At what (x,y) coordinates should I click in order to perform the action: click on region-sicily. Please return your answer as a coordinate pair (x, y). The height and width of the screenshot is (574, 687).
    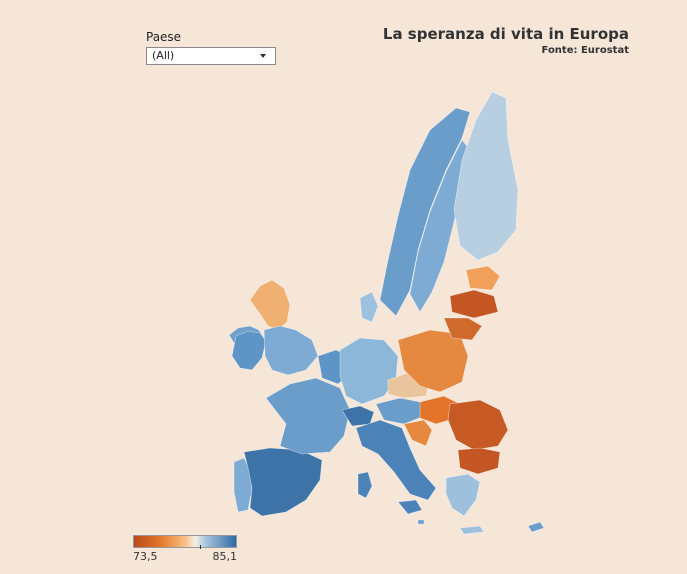
    Looking at the image, I should click on (410, 507).